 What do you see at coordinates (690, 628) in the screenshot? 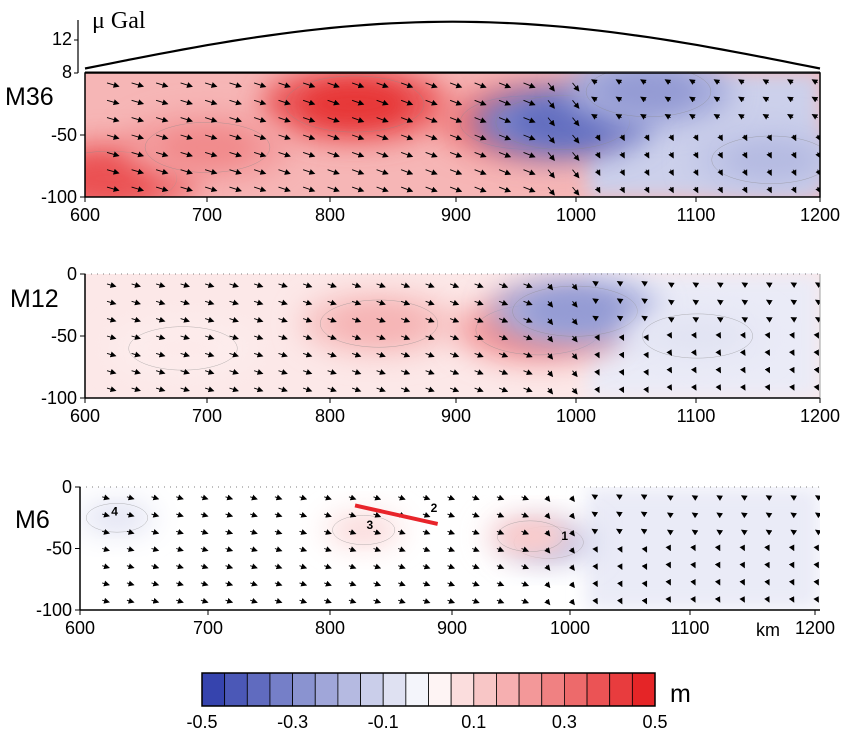
I see `x-tick-label: 1100` at bounding box center [690, 628].